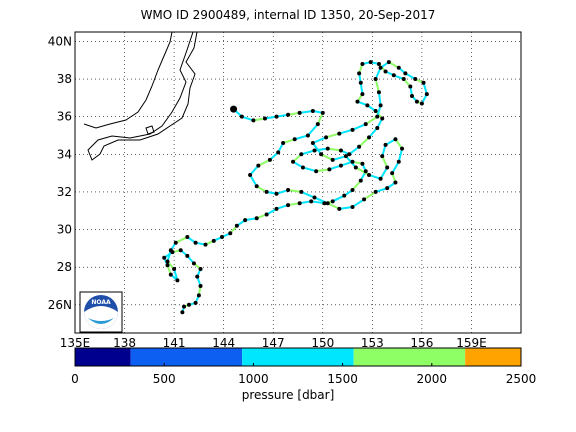 The height and width of the screenshot is (432, 576). Describe the element at coordinates (342, 379) in the screenshot. I see `colorbar-tick-label: 1500` at that location.